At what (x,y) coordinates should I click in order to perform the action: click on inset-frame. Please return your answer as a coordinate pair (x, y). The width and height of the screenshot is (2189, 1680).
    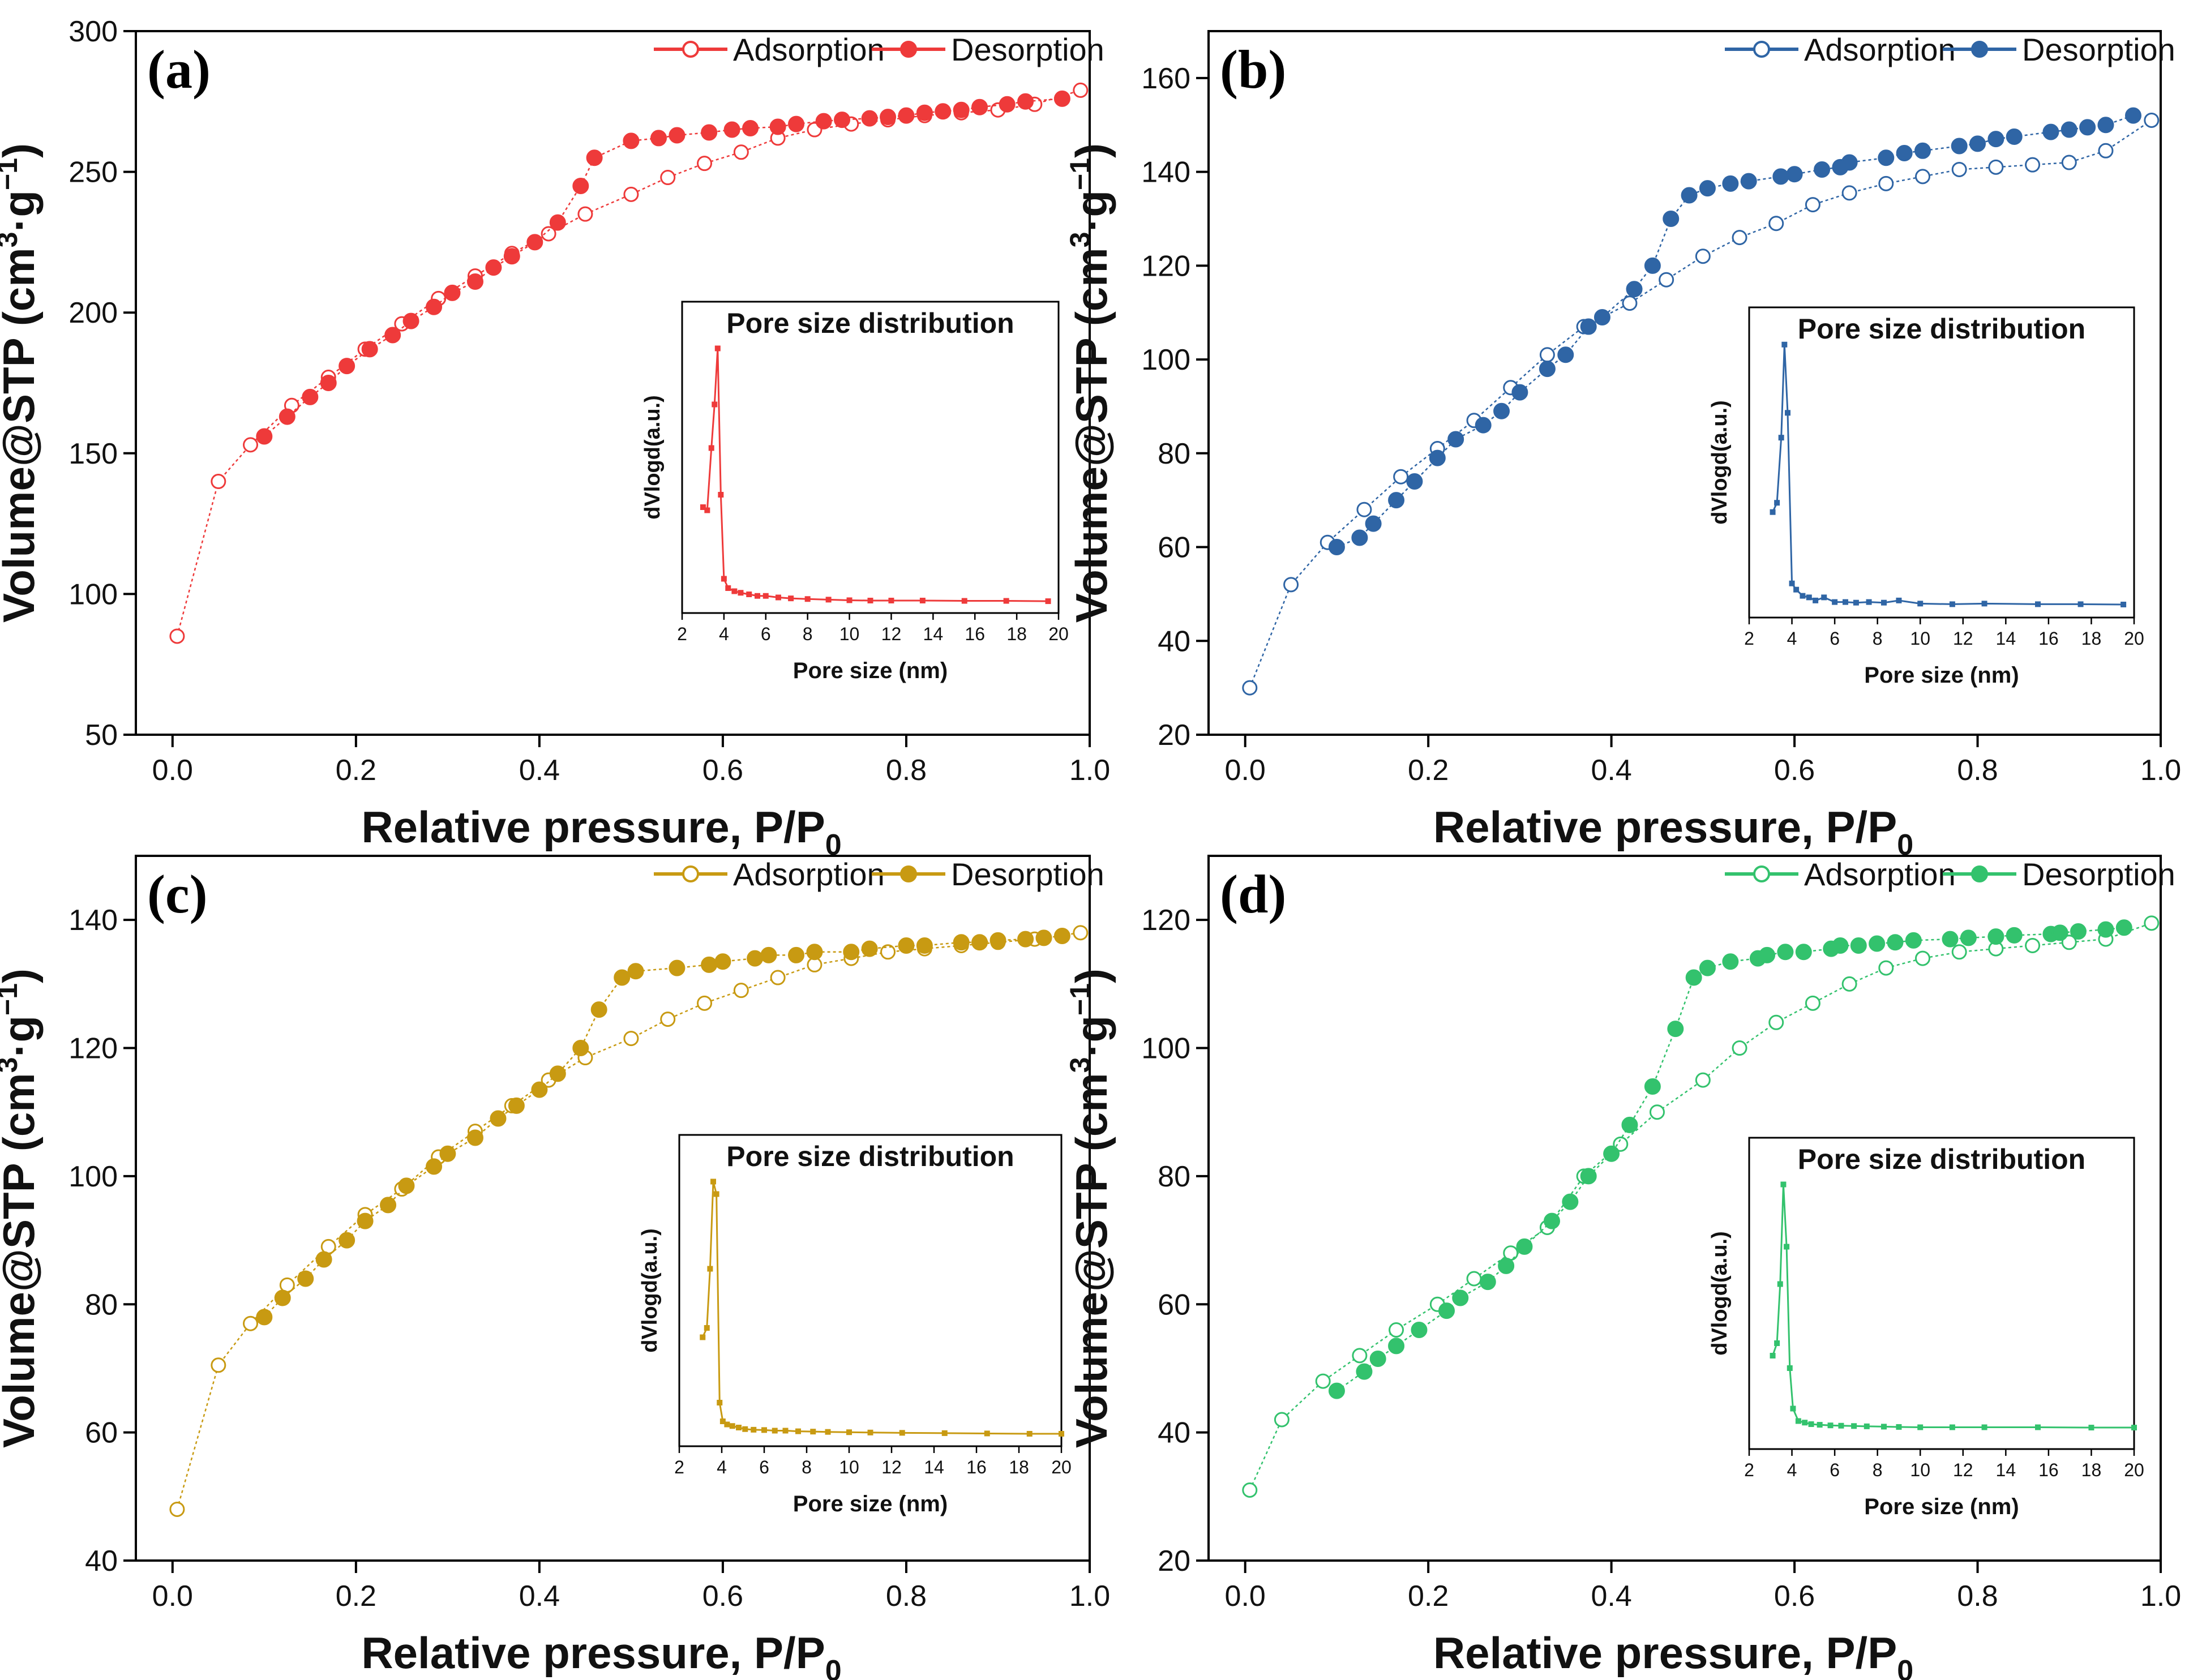
    Looking at the image, I should click on (871, 457).